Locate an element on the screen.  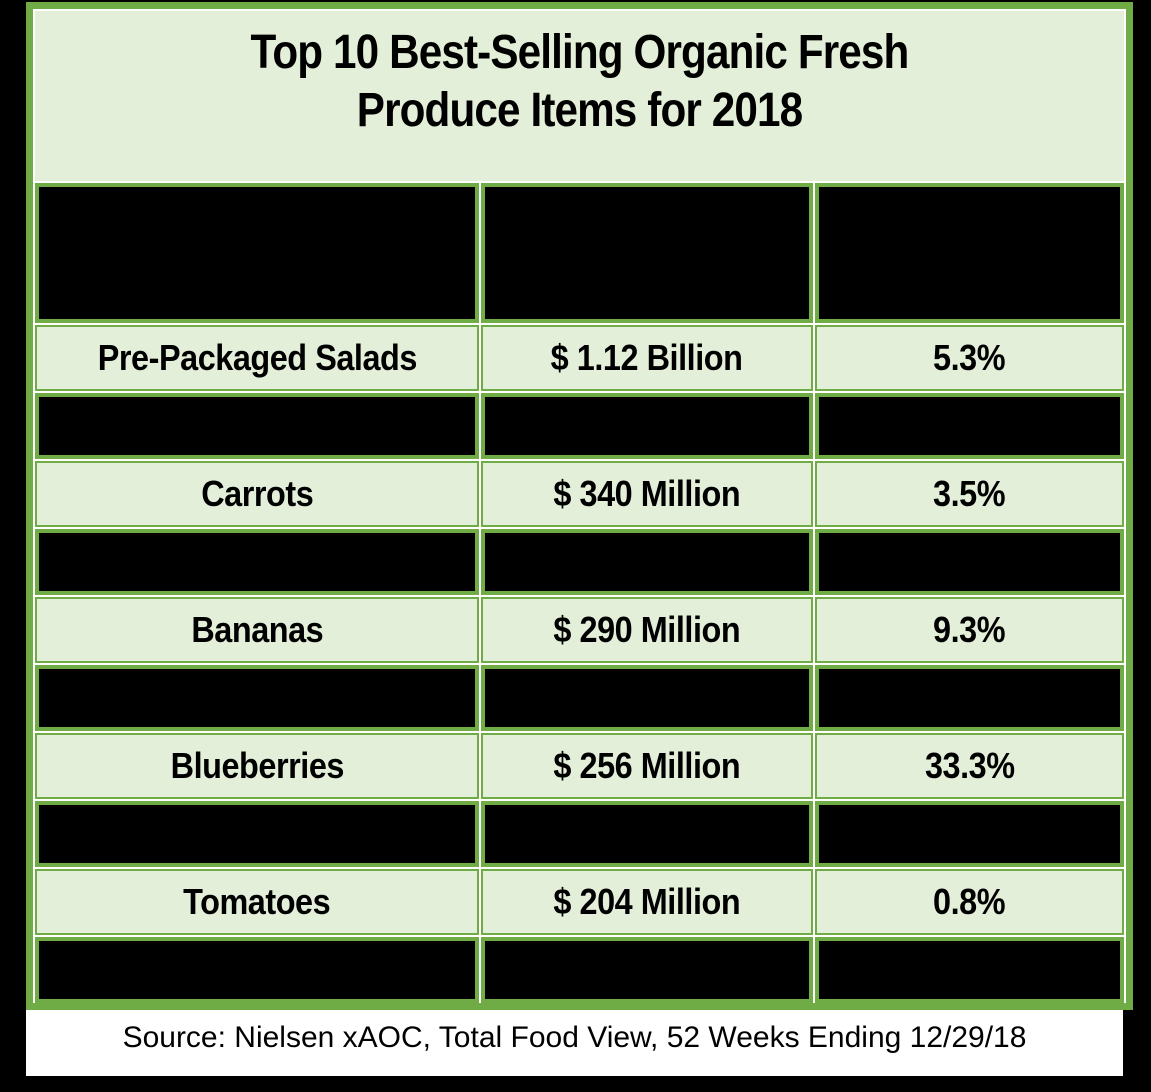
item-value: Carrots is located at coordinates (257, 493).